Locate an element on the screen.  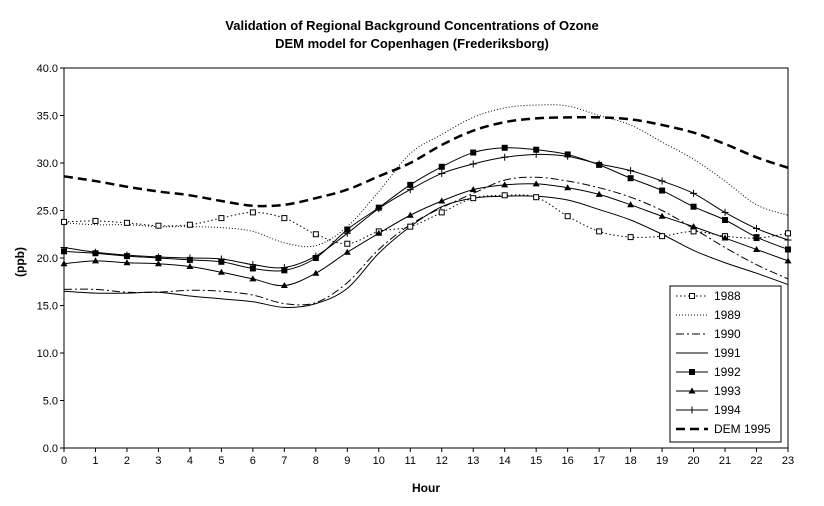
y-tick-label: 20.0 is located at coordinates (47, 259).